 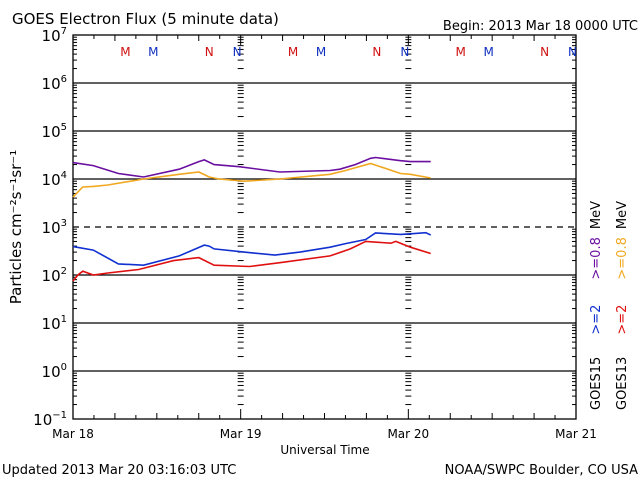 What do you see at coordinates (324, 450) in the screenshot?
I see `x-axis-label: Universal Time` at bounding box center [324, 450].